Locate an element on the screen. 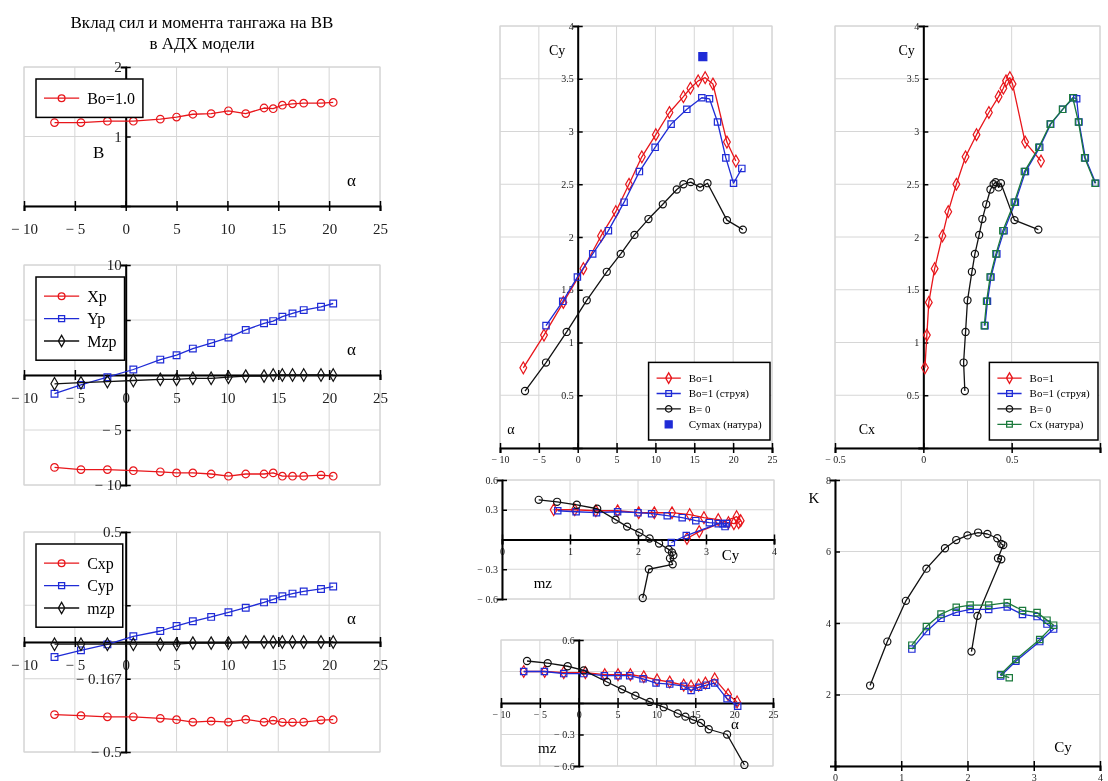  y-tick-label: 1.5 is located at coordinates (913, 290).